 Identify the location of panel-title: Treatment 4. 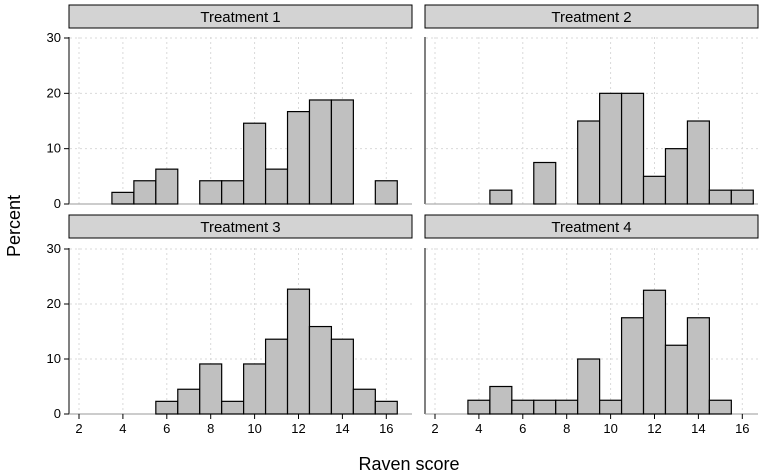
(591, 227).